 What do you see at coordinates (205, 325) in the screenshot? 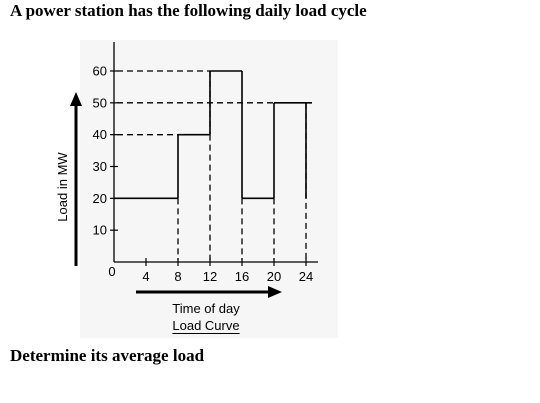
I see `chart-title: Load Curve` at bounding box center [205, 325].